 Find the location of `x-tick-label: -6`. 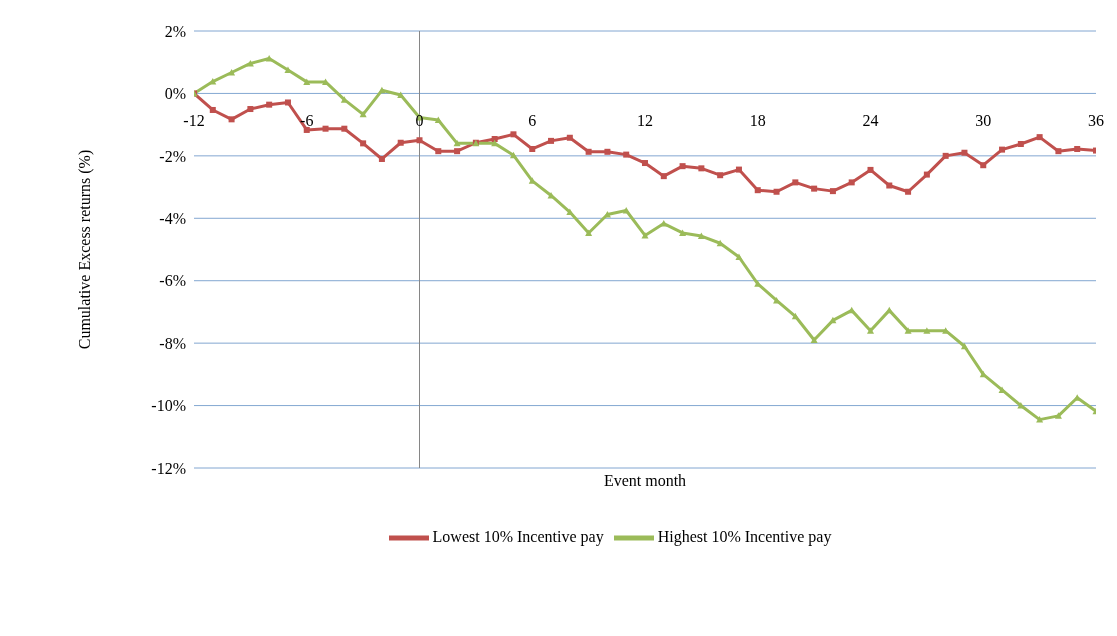

x-tick-label: -6 is located at coordinates (307, 121).